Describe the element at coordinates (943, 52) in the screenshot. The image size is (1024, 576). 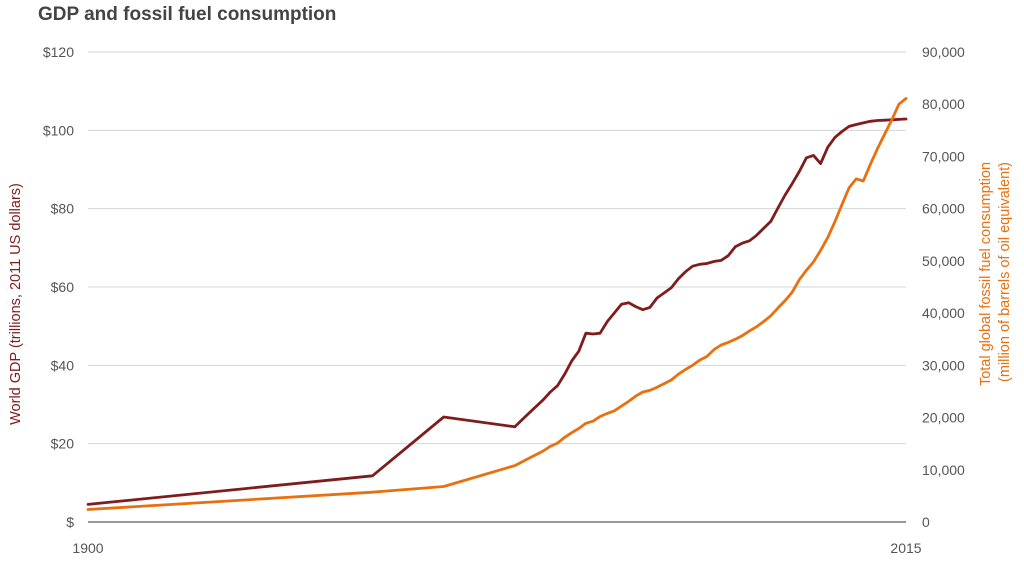
I see `right-tick-label-9: 90,000` at that location.